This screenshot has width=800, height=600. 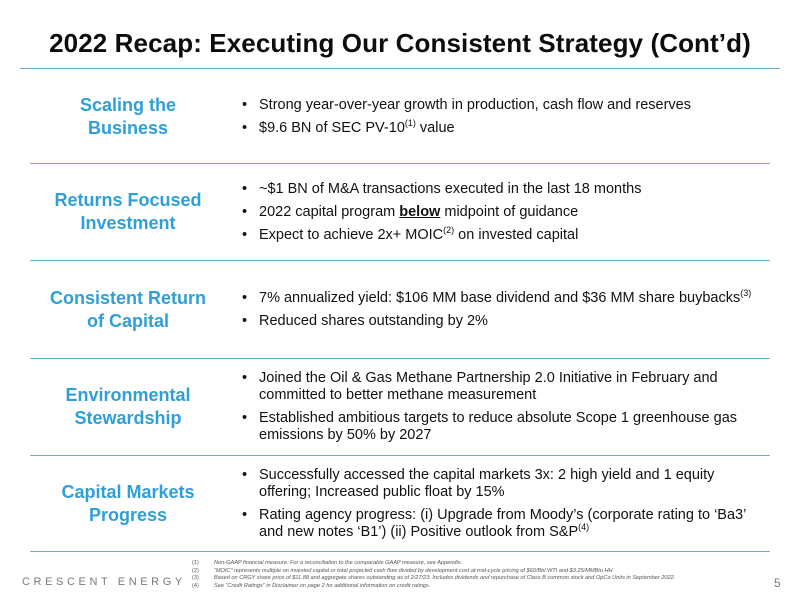 What do you see at coordinates (506, 127) in the screenshot?
I see `bullet-item: $9.6 BN of SEC PV-10(1) value` at bounding box center [506, 127].